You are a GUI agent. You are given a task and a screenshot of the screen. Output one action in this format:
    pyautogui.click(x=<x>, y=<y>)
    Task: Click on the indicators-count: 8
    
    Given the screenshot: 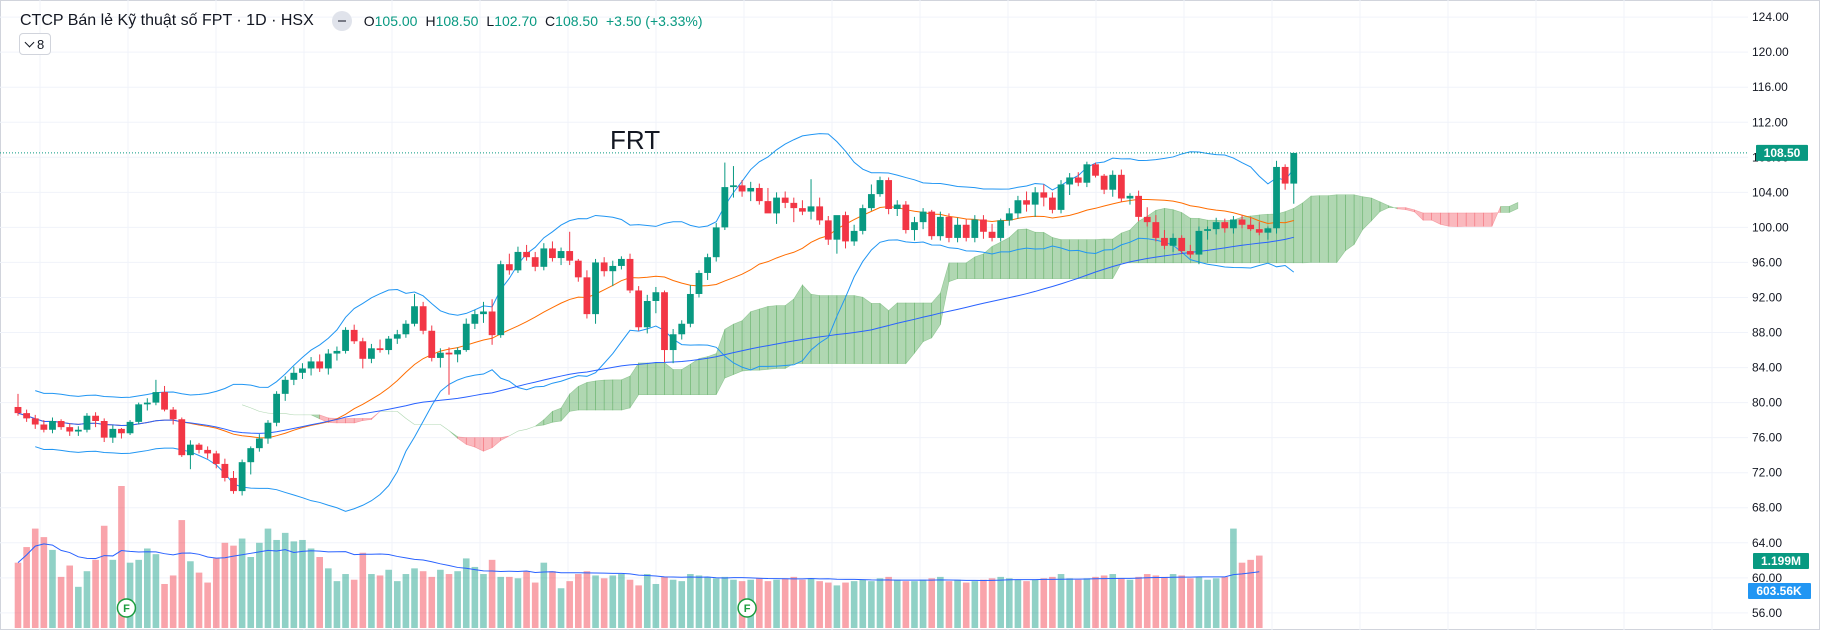 What is the action you would take?
    pyautogui.click(x=41, y=44)
    